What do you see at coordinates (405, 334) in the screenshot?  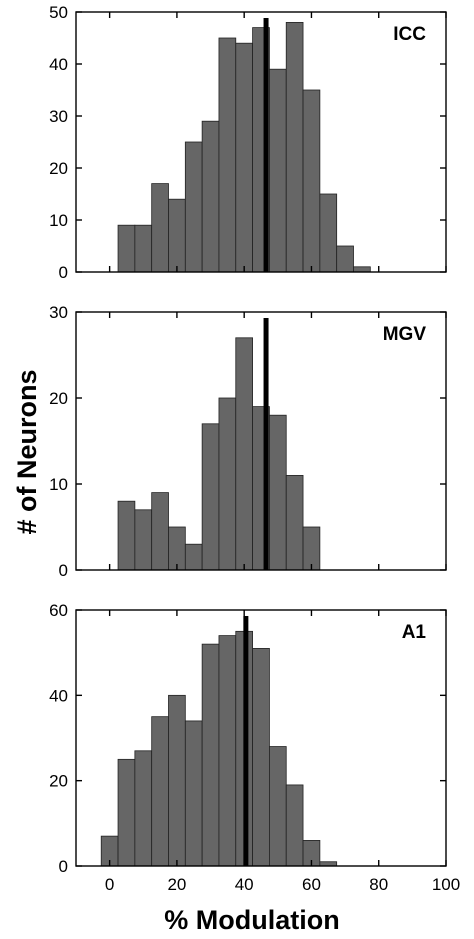 I see `panel-label: MGV` at bounding box center [405, 334].